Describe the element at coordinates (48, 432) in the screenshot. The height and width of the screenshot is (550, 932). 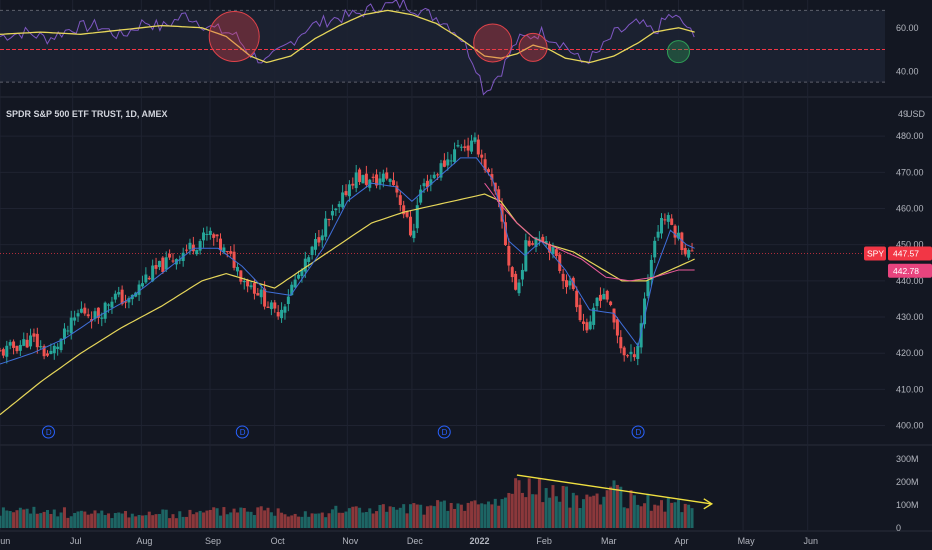
I see `dividend-marker` at that location.